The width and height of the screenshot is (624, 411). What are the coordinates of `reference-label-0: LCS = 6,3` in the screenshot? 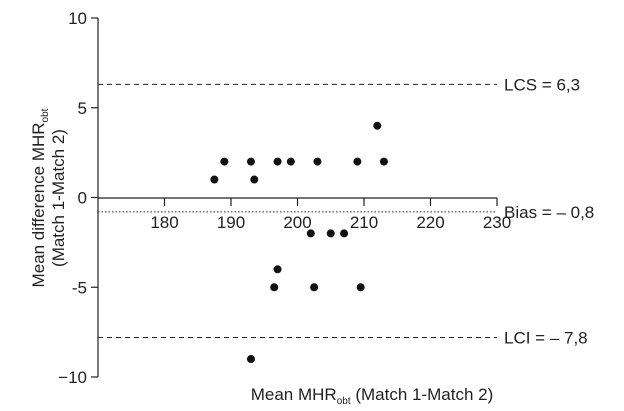 It's located at (542, 84).